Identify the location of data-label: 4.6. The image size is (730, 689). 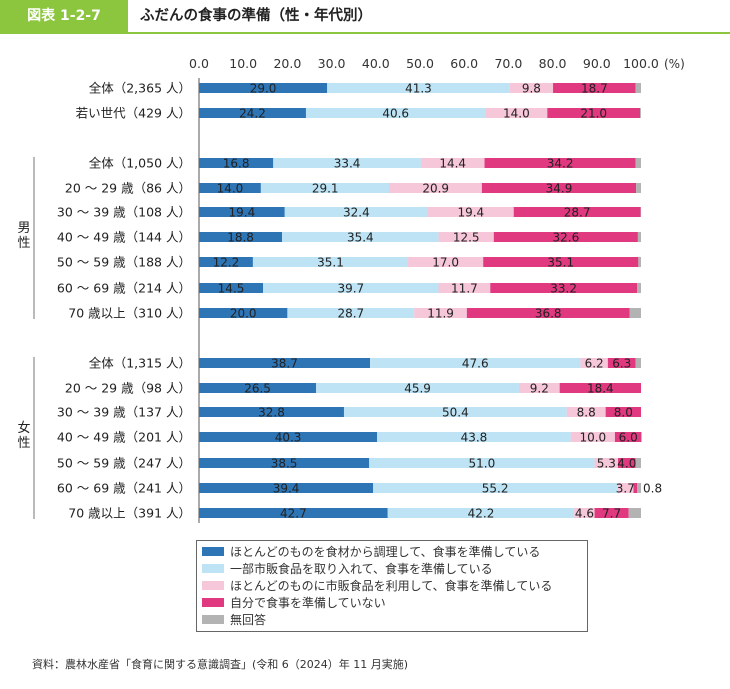
(584, 514).